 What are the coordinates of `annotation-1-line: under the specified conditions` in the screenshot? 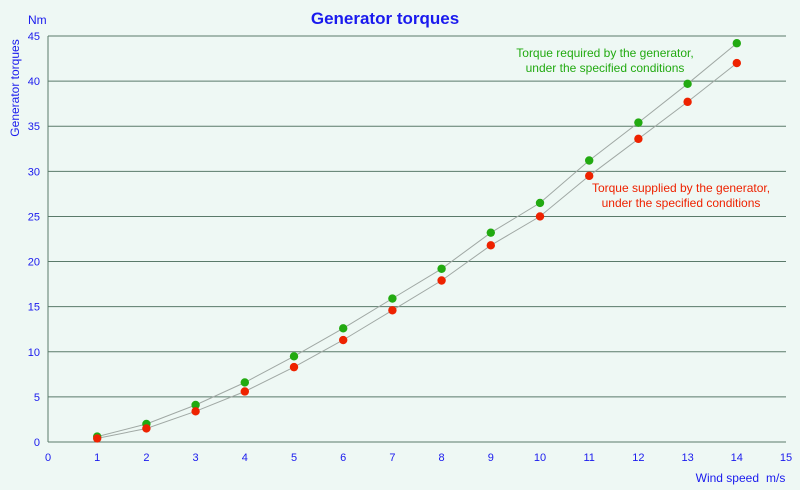 It's located at (681, 203).